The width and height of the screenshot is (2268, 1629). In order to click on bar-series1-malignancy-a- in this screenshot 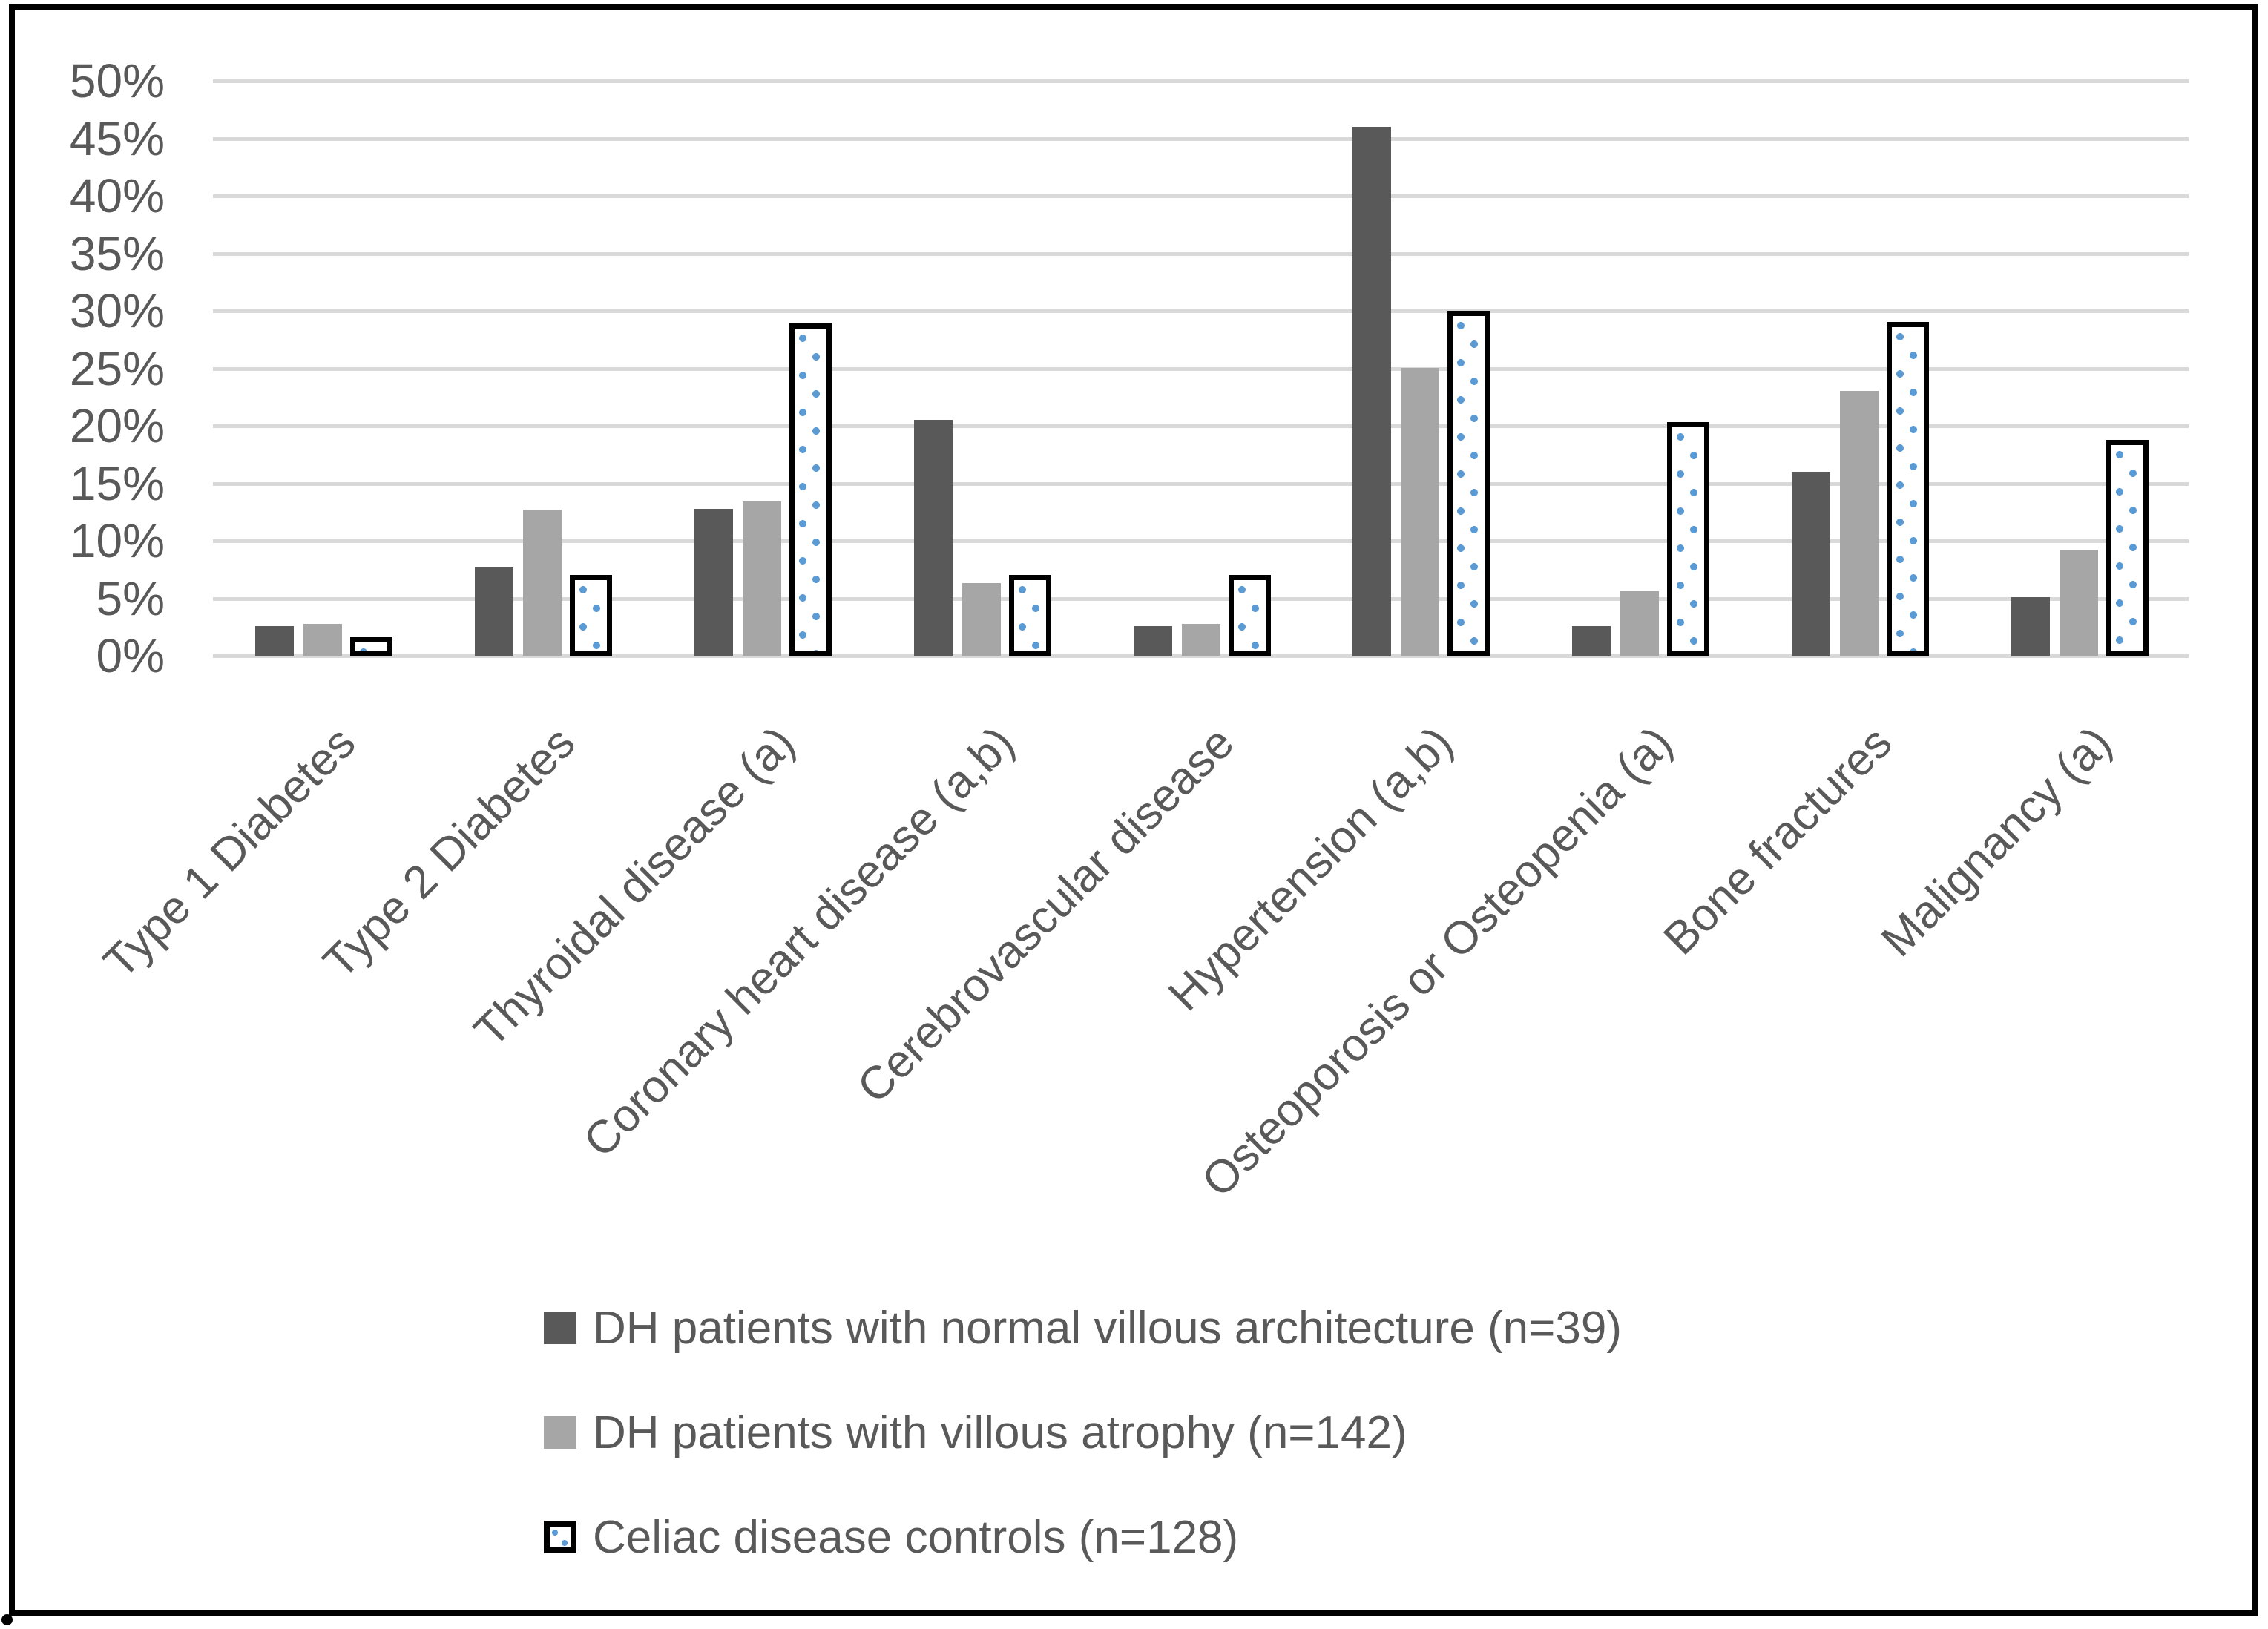, I will do `click(2030, 626)`.